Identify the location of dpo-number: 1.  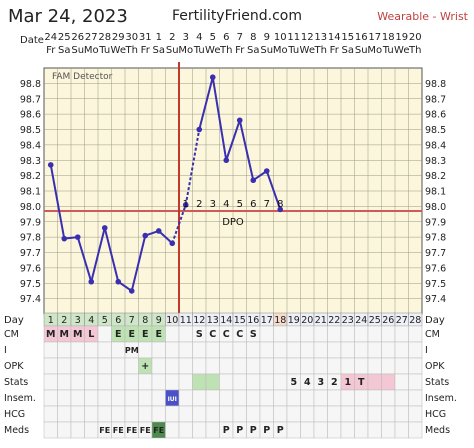
(186, 204).